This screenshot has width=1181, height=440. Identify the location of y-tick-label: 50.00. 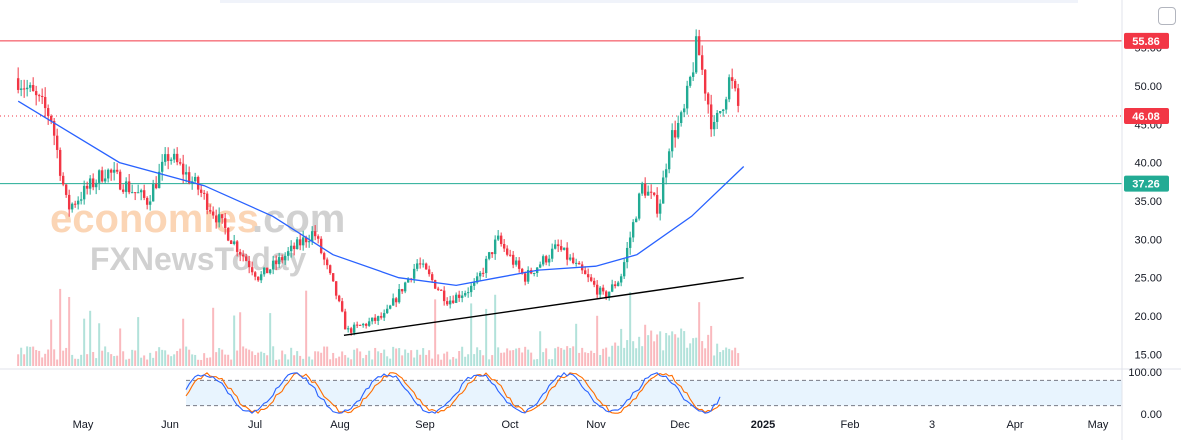
(1148, 87).